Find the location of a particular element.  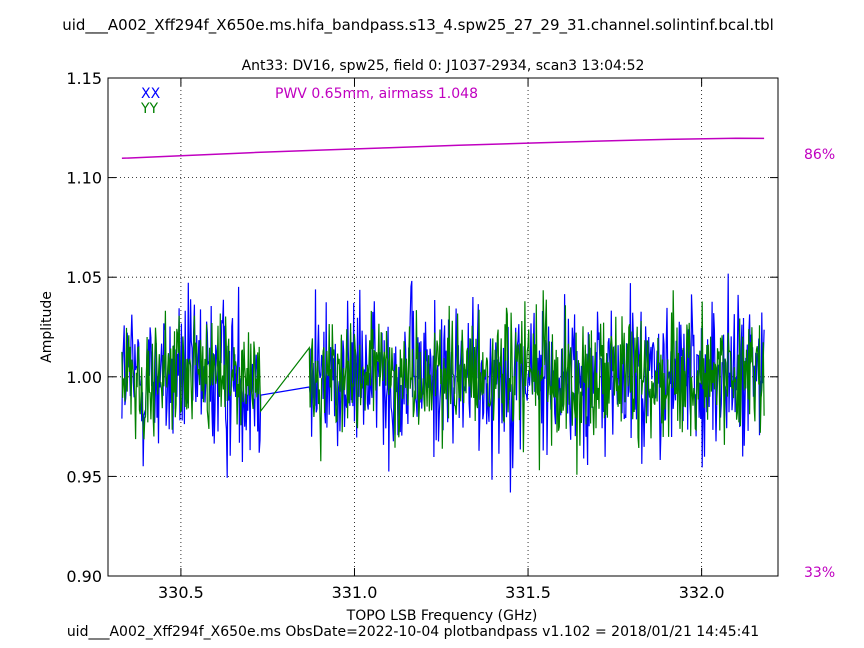

x-axis-label: TOPO LSB Frequency (GHz) is located at coordinates (442, 616).